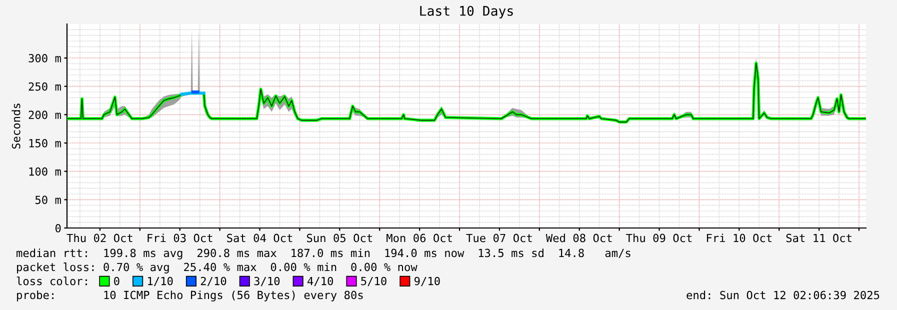 The height and width of the screenshot is (310, 897). I want to click on y-tick-label: 100 m, so click(45, 171).